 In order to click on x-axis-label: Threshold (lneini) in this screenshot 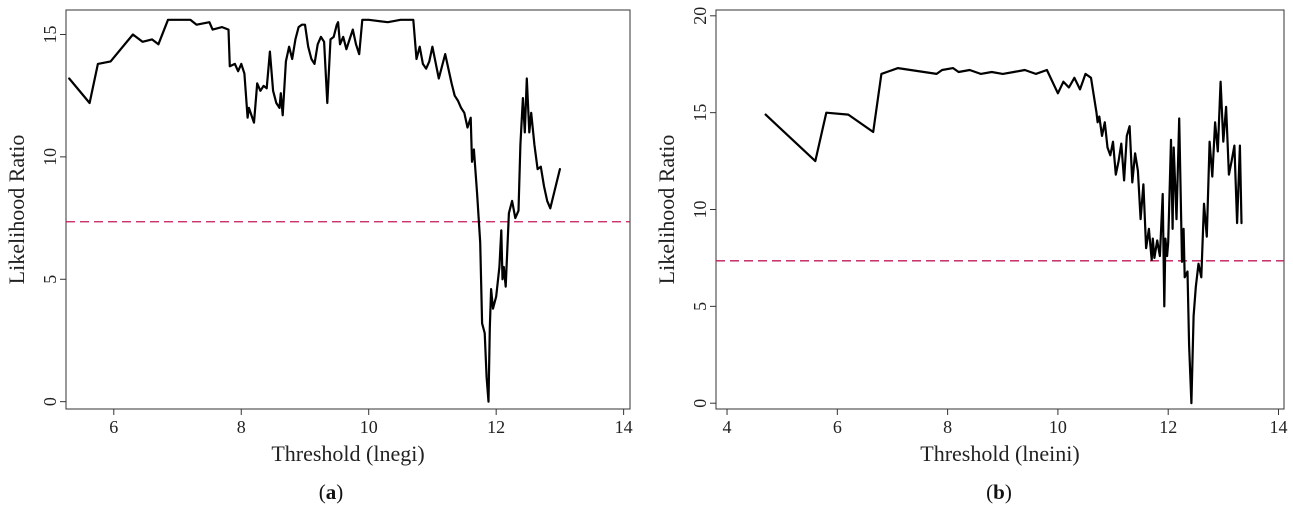, I will do `click(999, 453)`.